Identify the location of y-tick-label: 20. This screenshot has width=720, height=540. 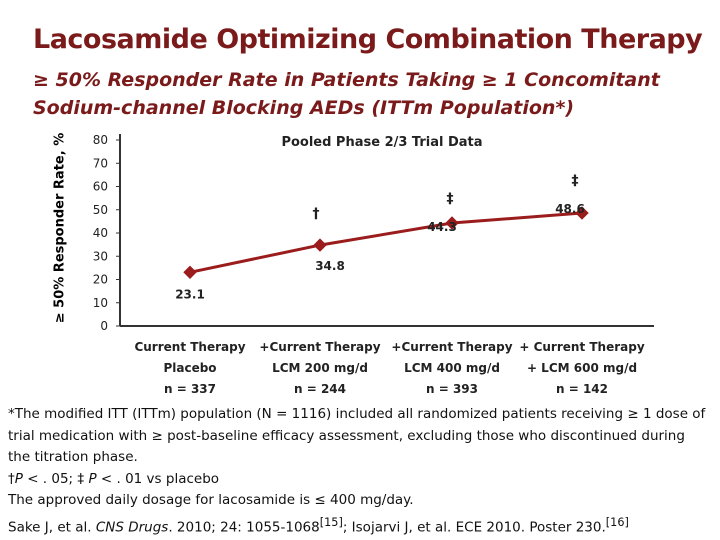
(100, 280).